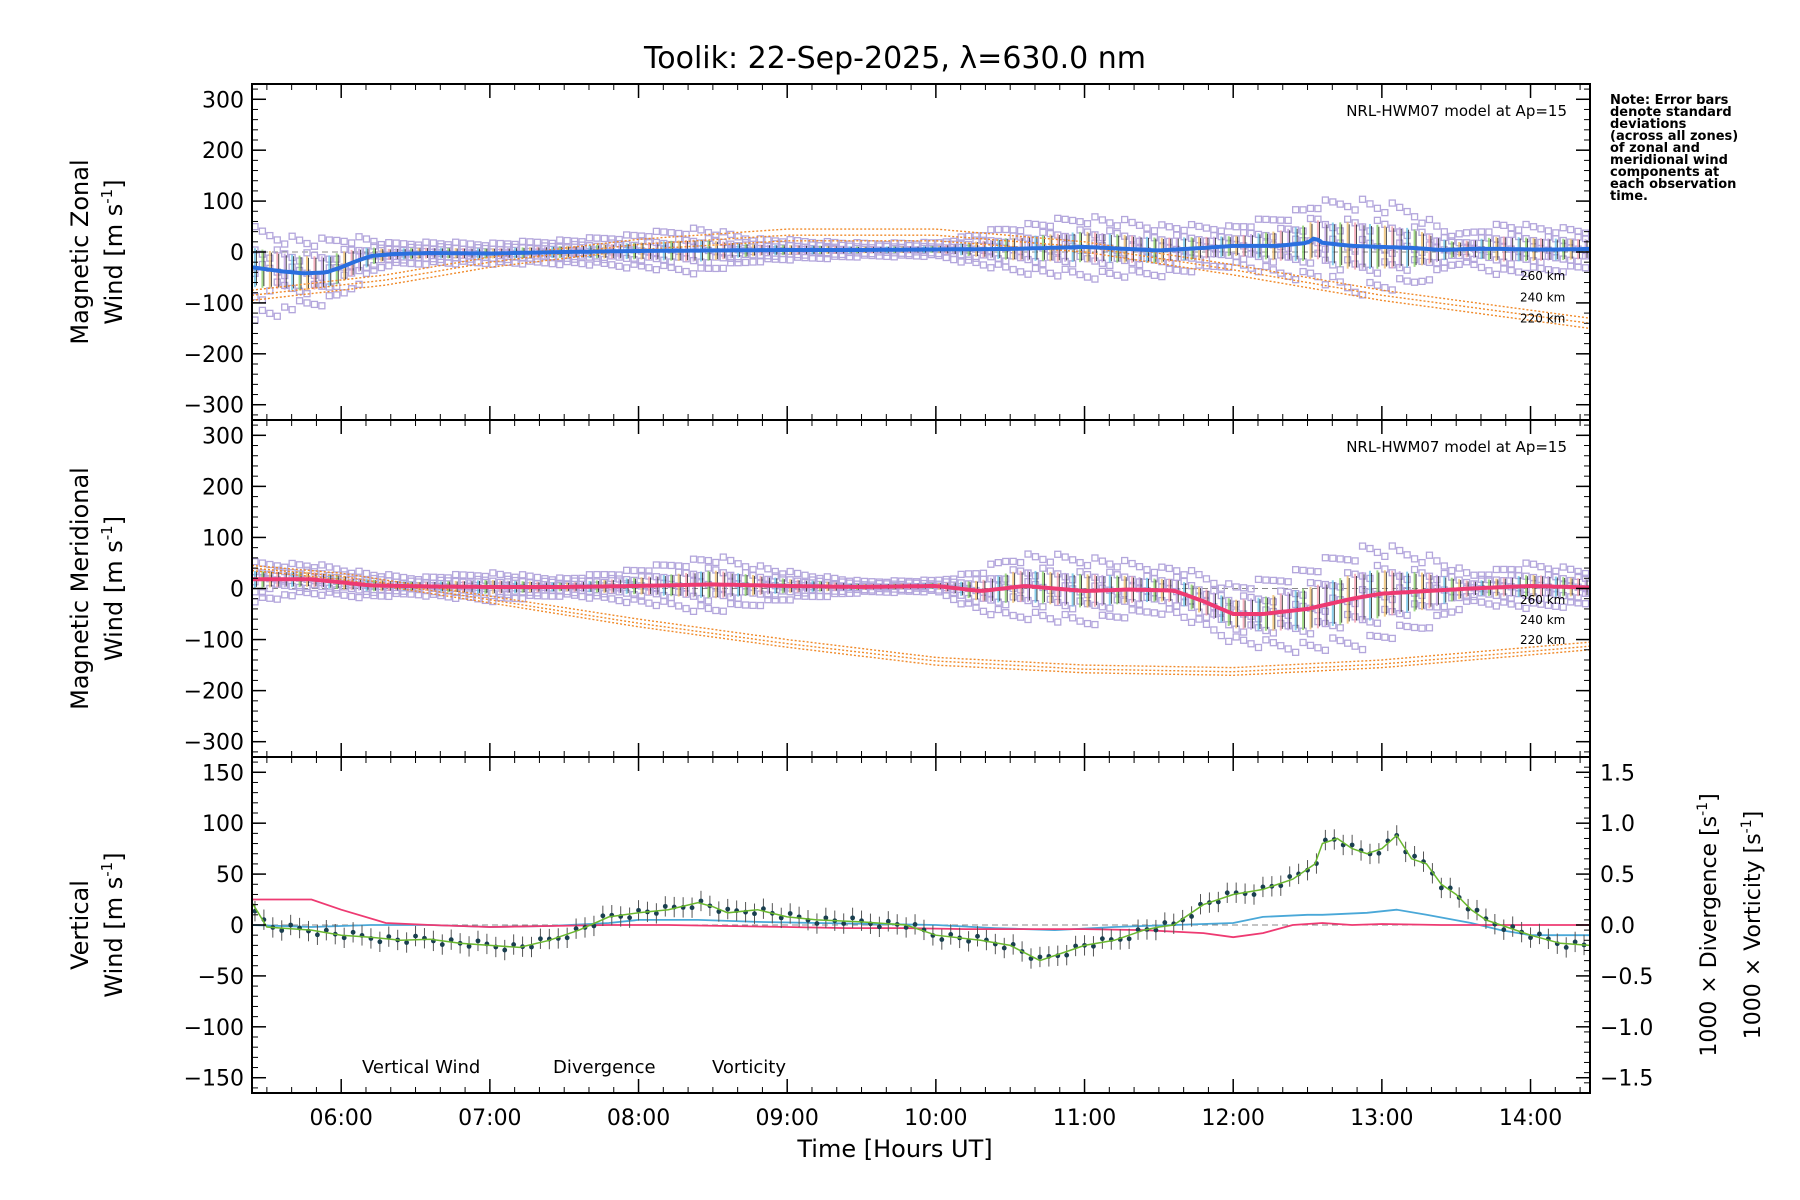 The image size is (1800, 1200). Describe the element at coordinates (237, 926) in the screenshot. I see `y-tick-label: 0` at that location.